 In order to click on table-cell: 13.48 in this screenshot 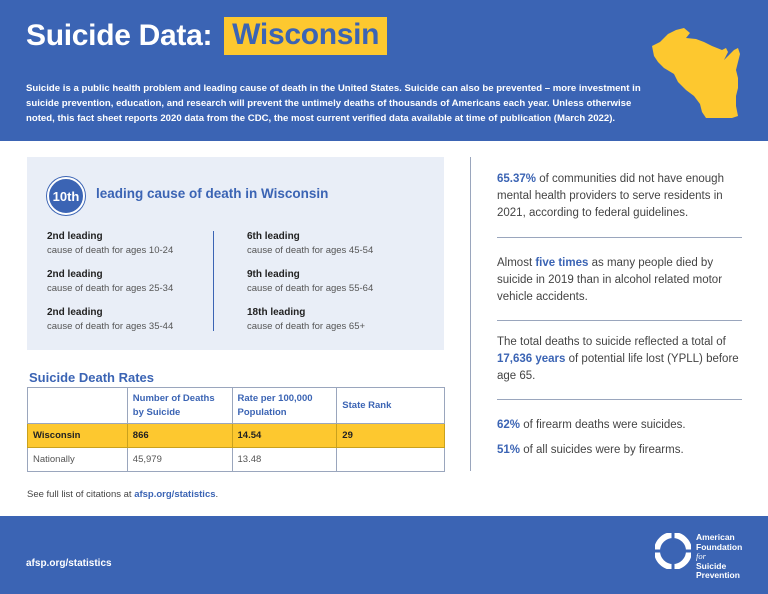, I will do `click(284, 459)`.